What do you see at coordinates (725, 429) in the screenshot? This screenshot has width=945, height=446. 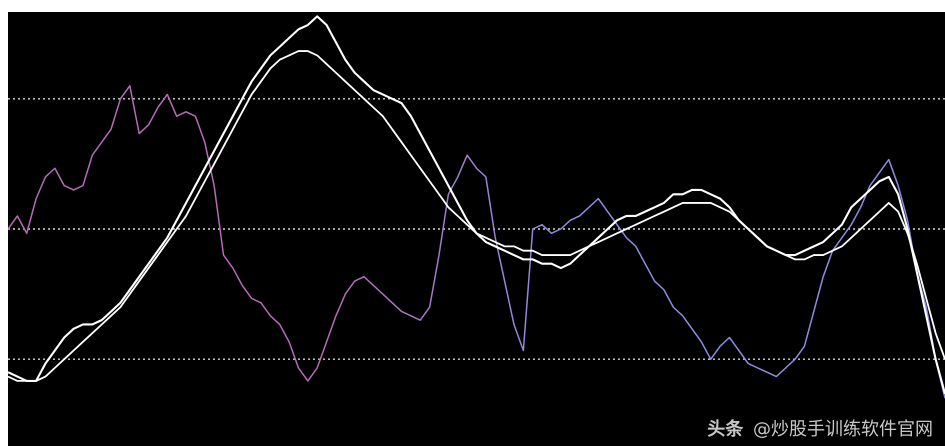 I see `watermark-brand: 头条` at bounding box center [725, 429].